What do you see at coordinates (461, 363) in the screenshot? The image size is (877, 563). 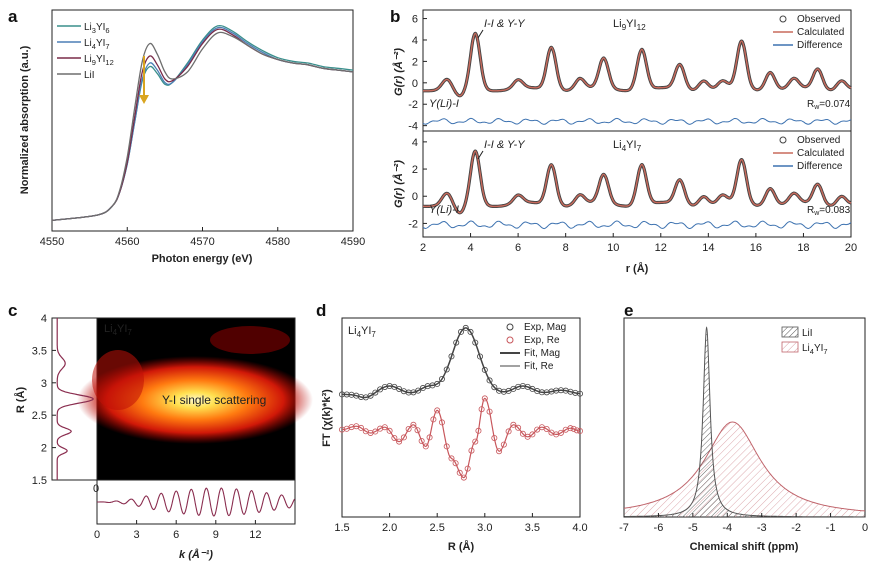 I see `panel-d-fit-mag` at bounding box center [461, 363].